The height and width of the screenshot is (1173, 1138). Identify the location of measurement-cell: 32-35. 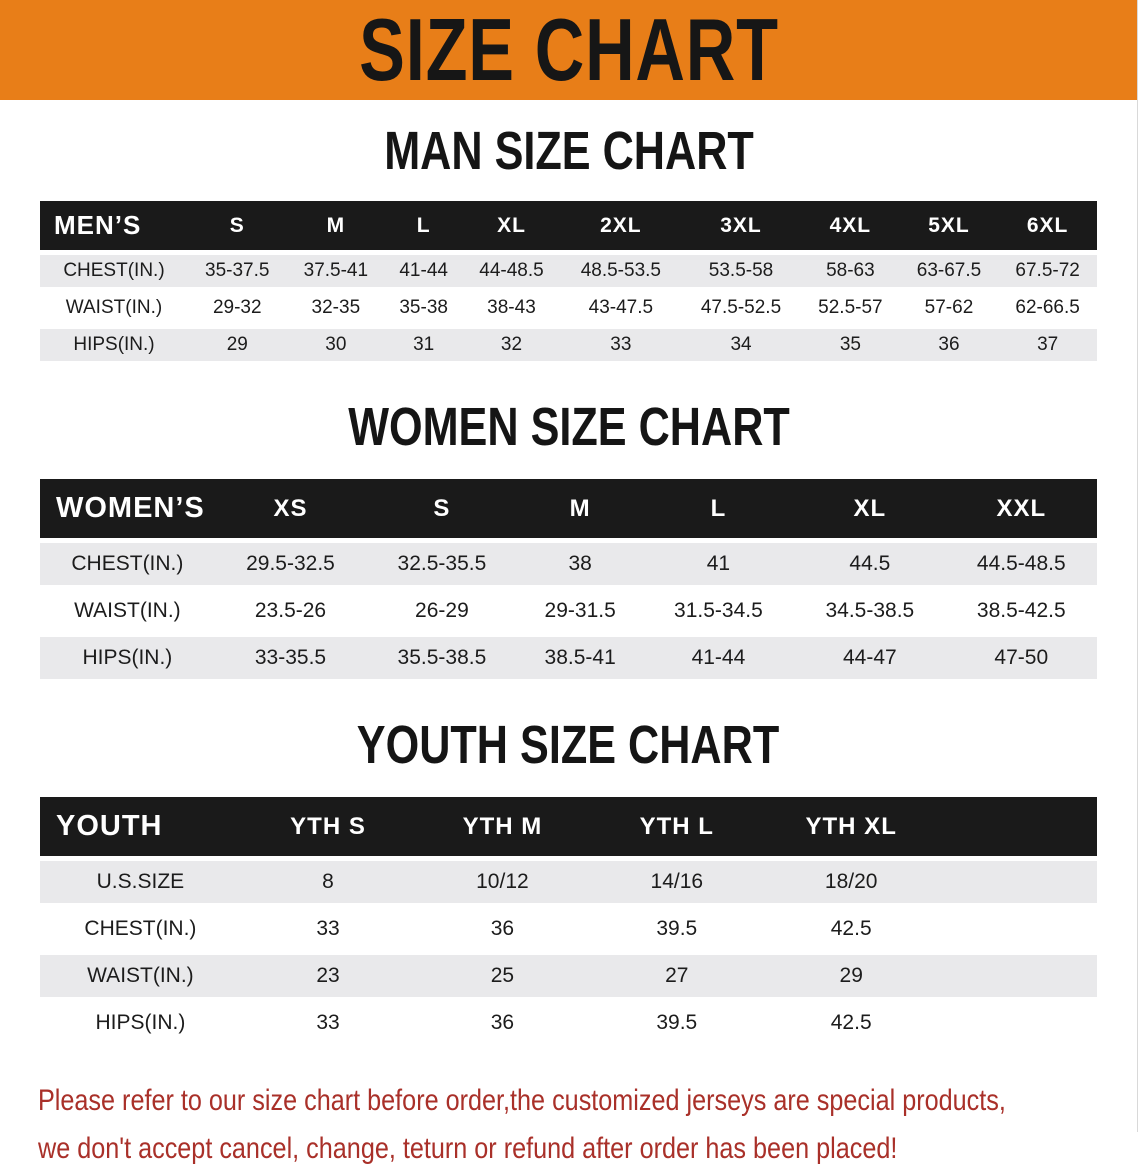
(336, 307).